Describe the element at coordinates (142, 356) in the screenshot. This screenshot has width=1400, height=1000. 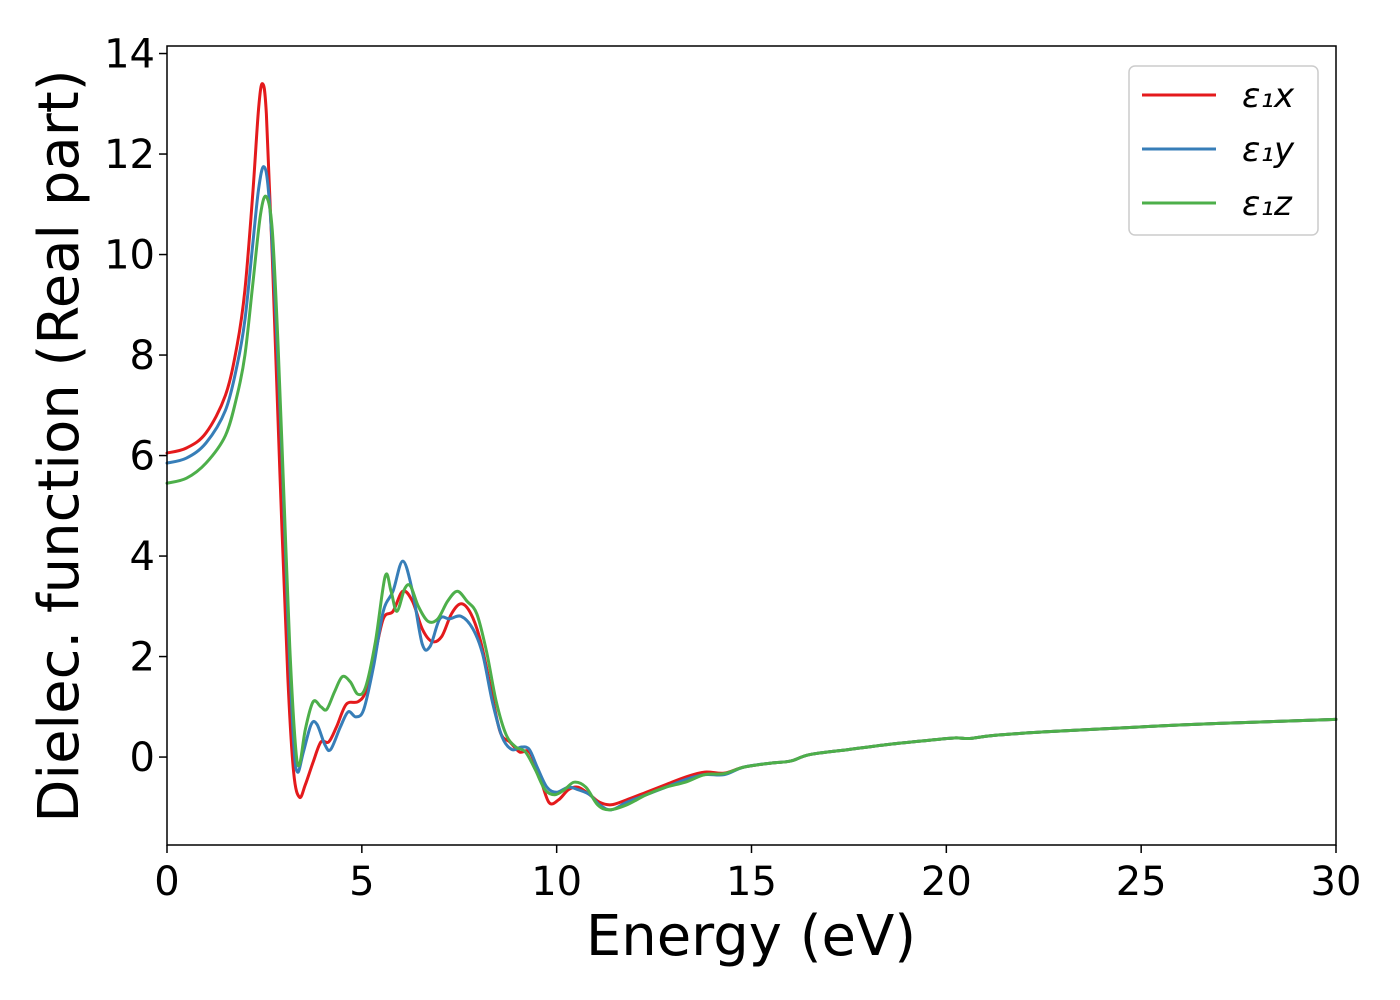
I see `y-tick-label: 8` at that location.